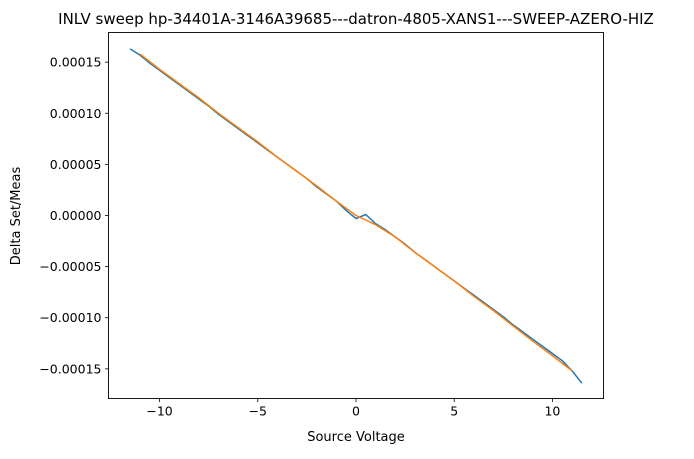 This screenshot has width=694, height=459. Describe the element at coordinates (70, 317) in the screenshot. I see `y-tick-label: −0.00010` at that location.